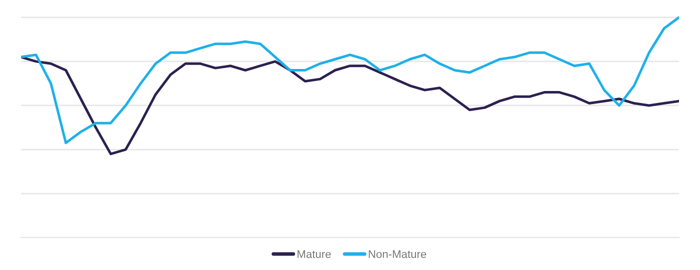 The image size is (700, 270). I want to click on legend-label: Mature, so click(314, 254).